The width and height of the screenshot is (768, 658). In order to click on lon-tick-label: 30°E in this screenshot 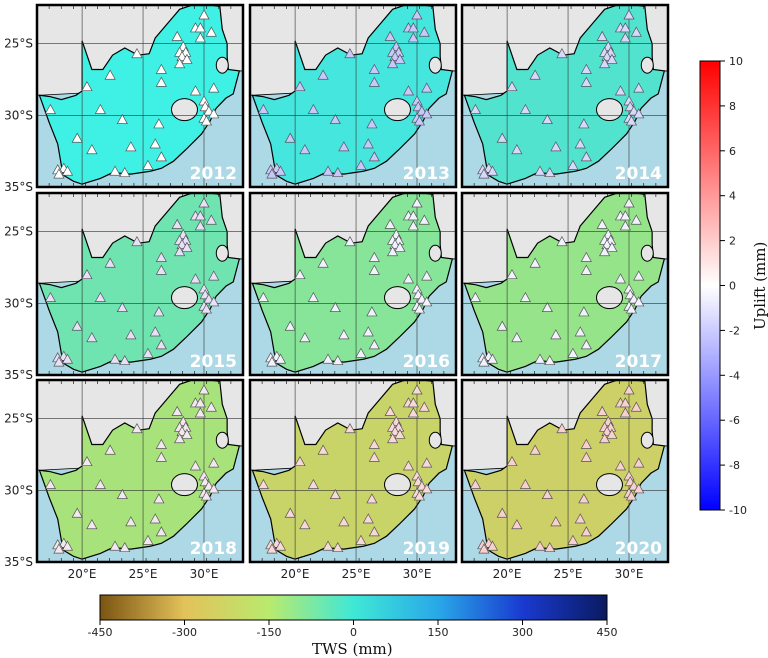, I will do `click(204, 574)`.